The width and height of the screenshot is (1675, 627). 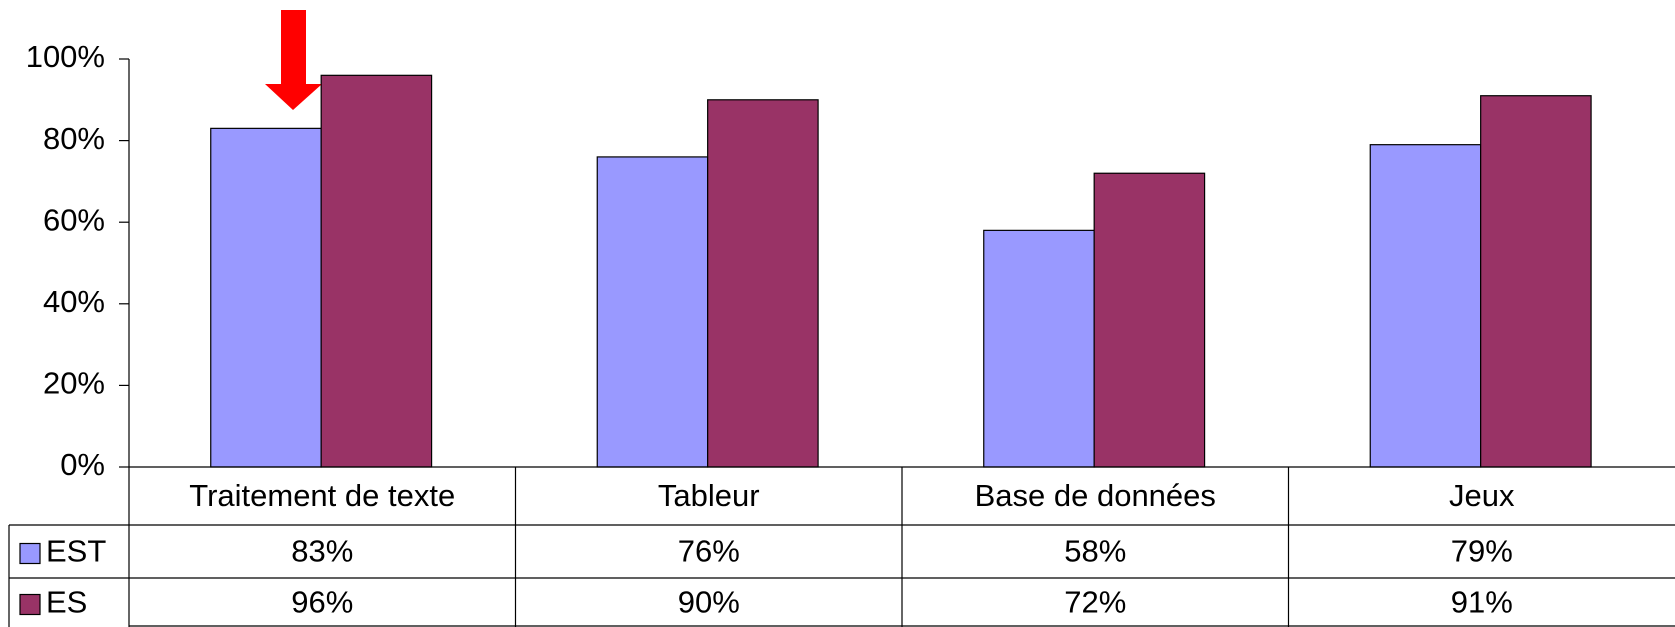 I want to click on legend-label: ES, so click(x=66, y=602).